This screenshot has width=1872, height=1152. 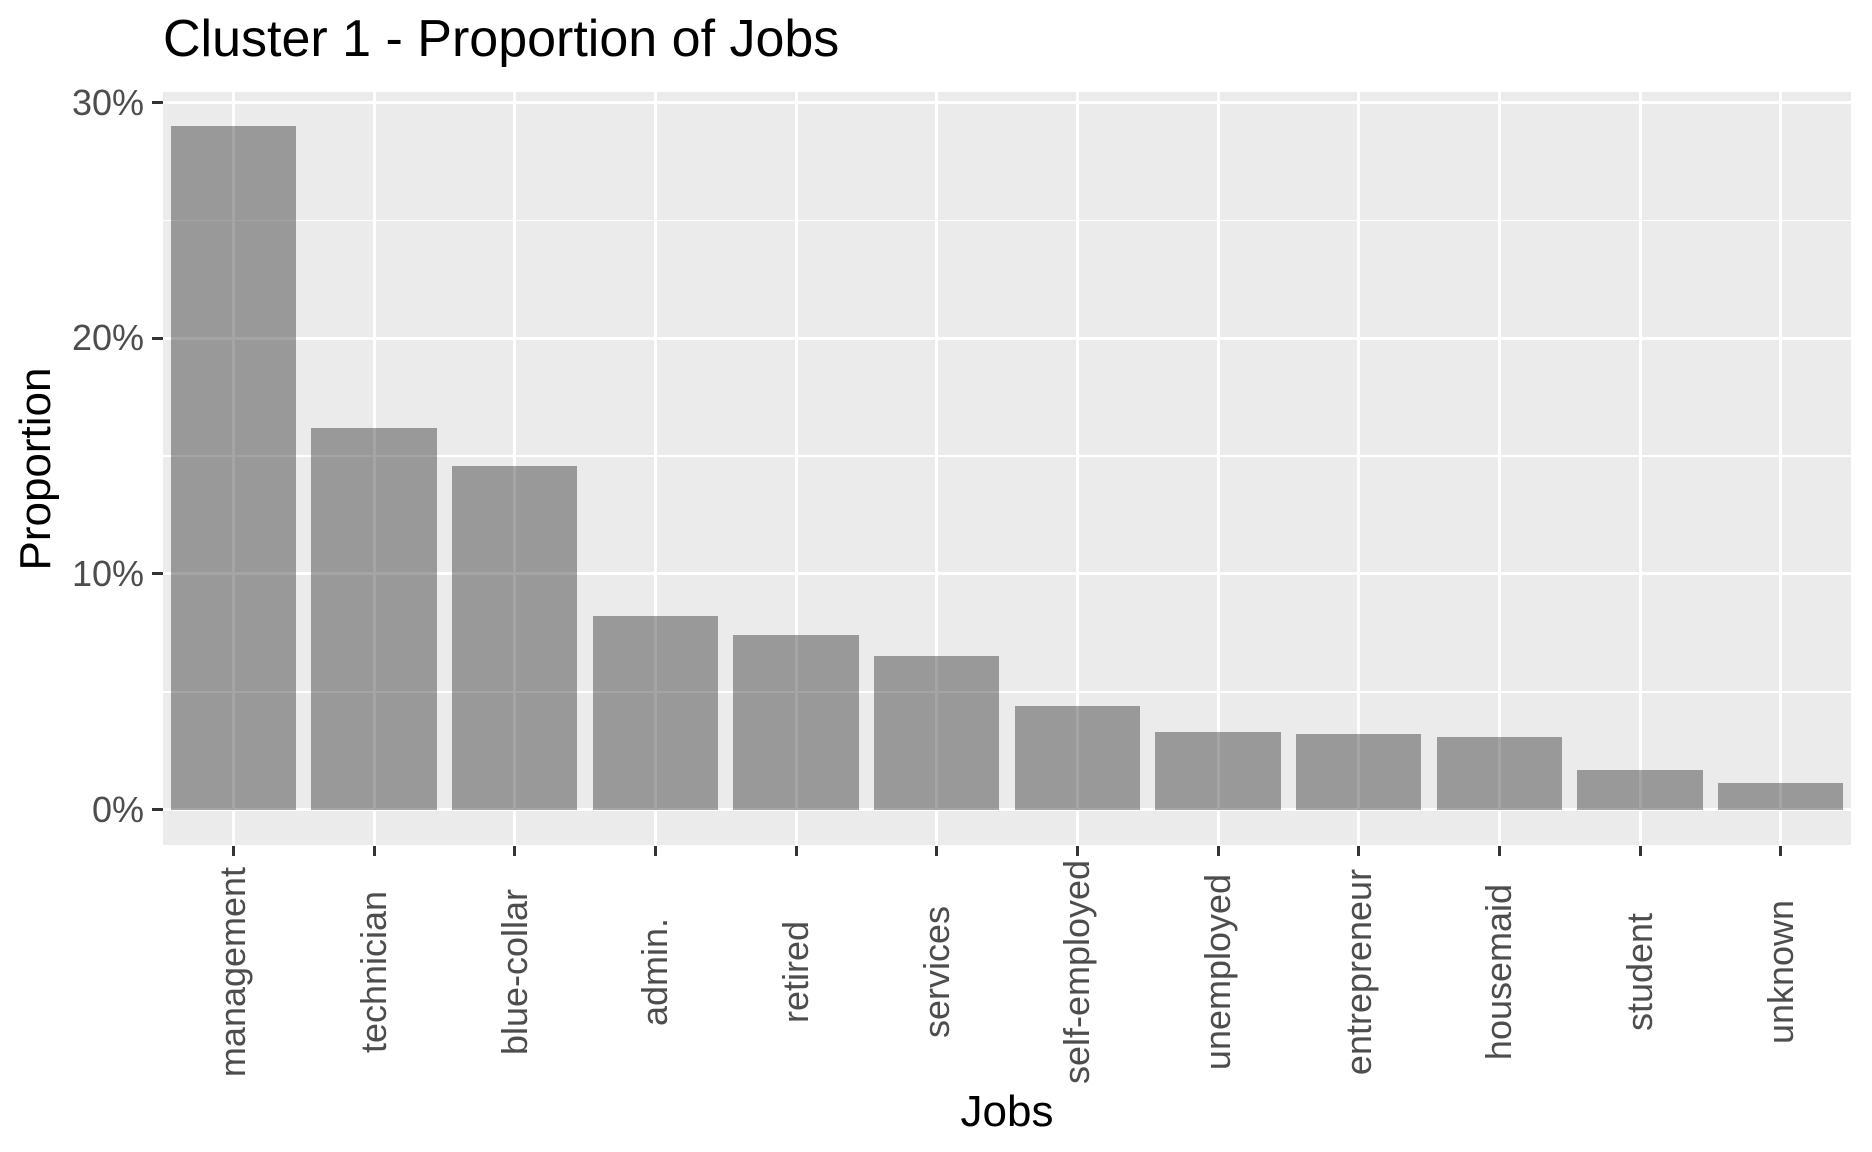 What do you see at coordinates (655, 972) in the screenshot?
I see `x-axis-tick-label: admin.` at bounding box center [655, 972].